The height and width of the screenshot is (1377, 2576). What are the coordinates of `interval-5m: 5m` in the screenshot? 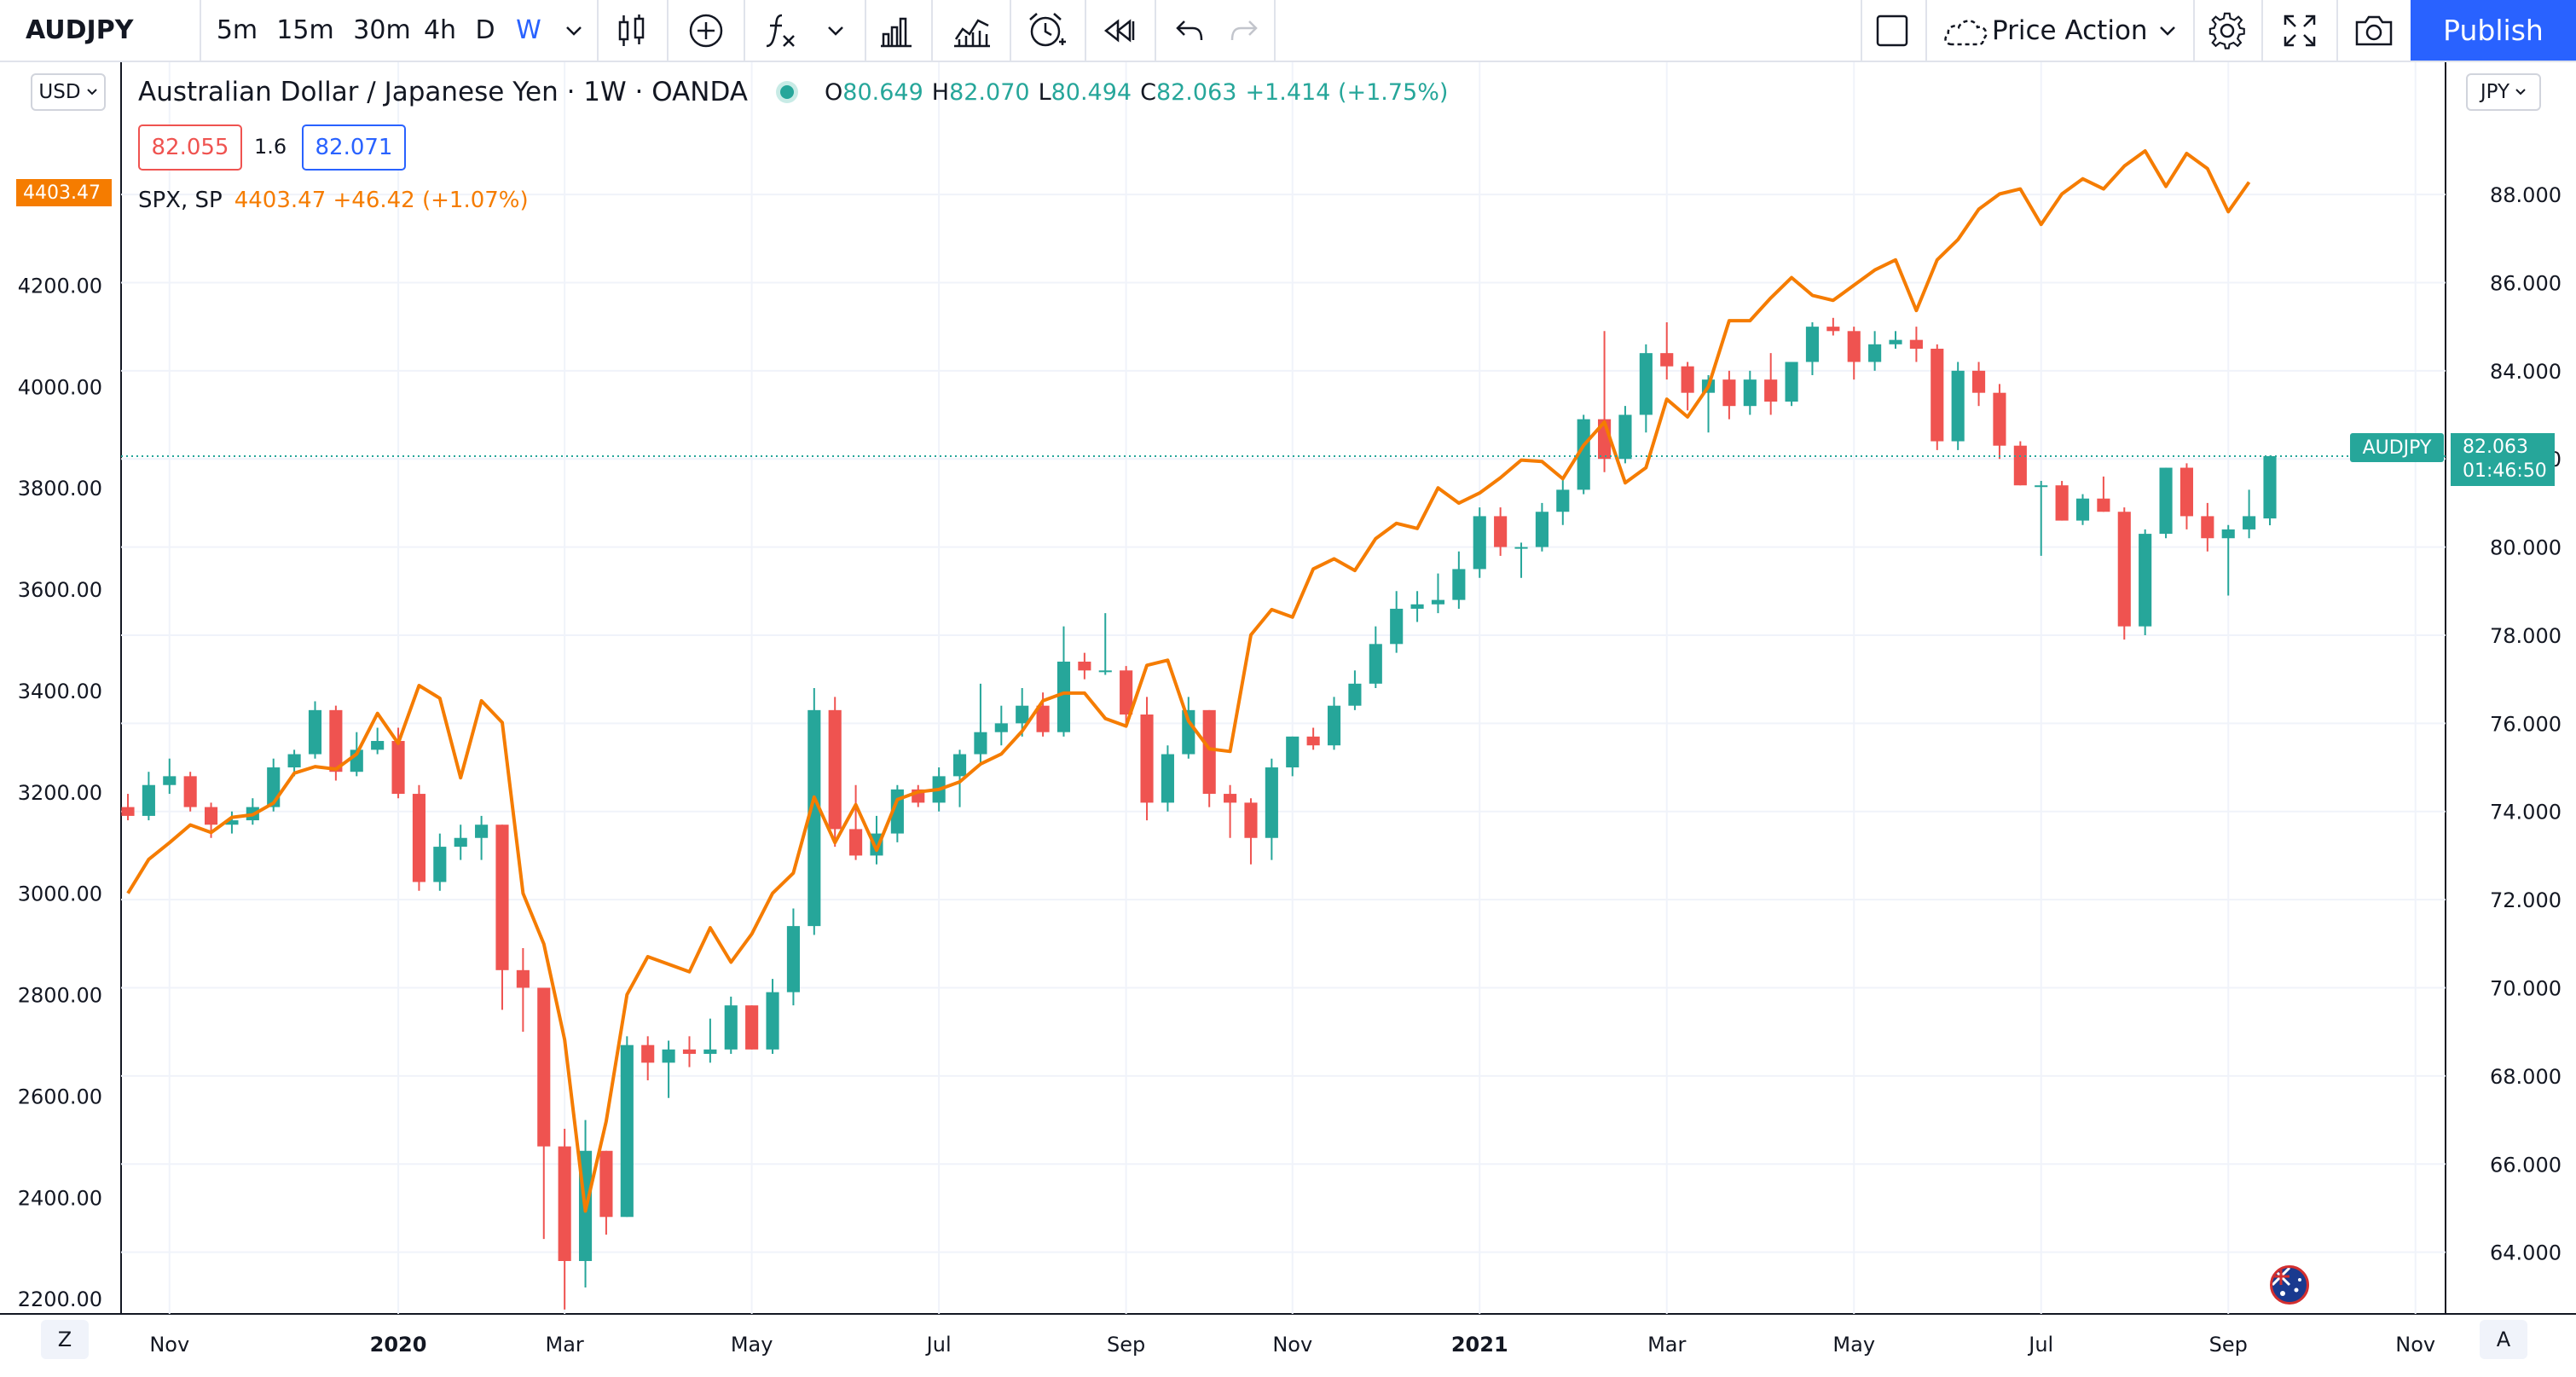 It's located at (237, 30).